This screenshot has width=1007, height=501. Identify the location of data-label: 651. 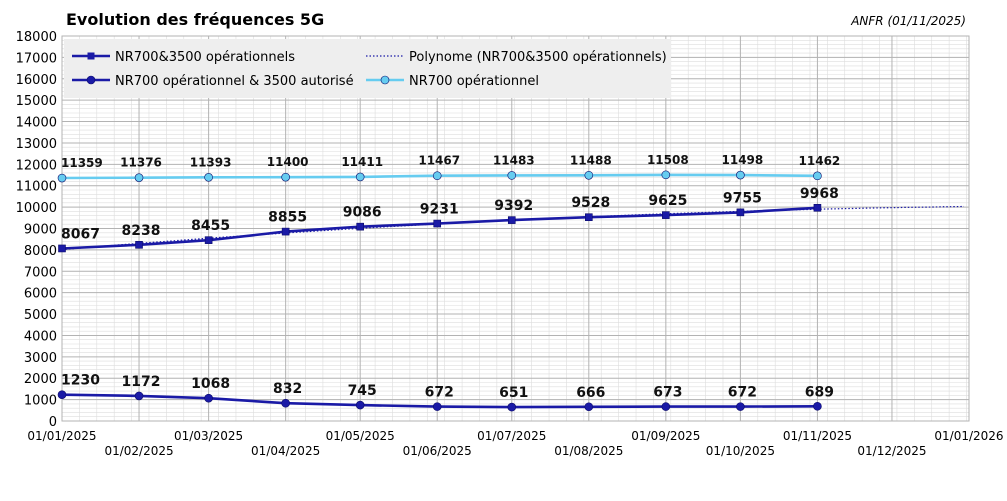
(513, 393).